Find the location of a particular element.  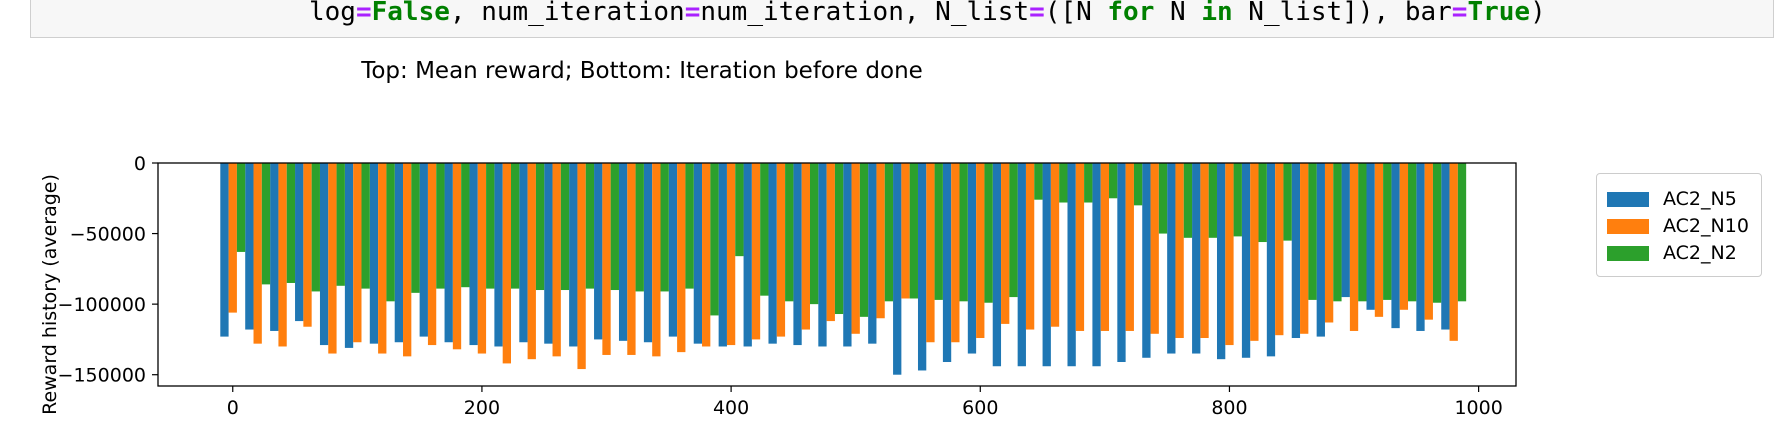

code-token: ([N is located at coordinates (1076, 13).